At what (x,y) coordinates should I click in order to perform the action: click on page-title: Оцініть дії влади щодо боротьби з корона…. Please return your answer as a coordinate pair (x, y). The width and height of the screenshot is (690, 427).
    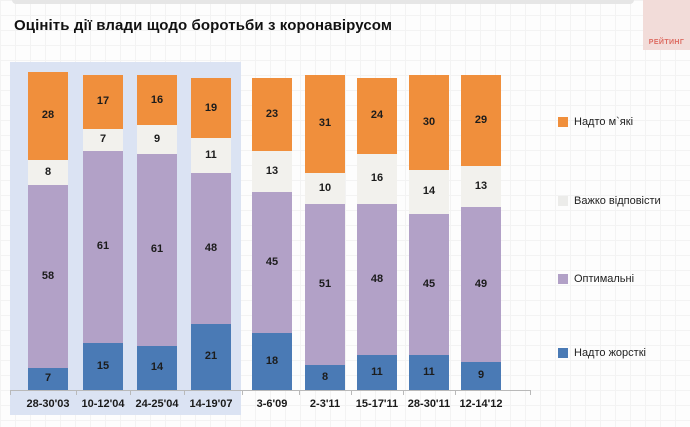
    Looking at the image, I should click on (203, 25).